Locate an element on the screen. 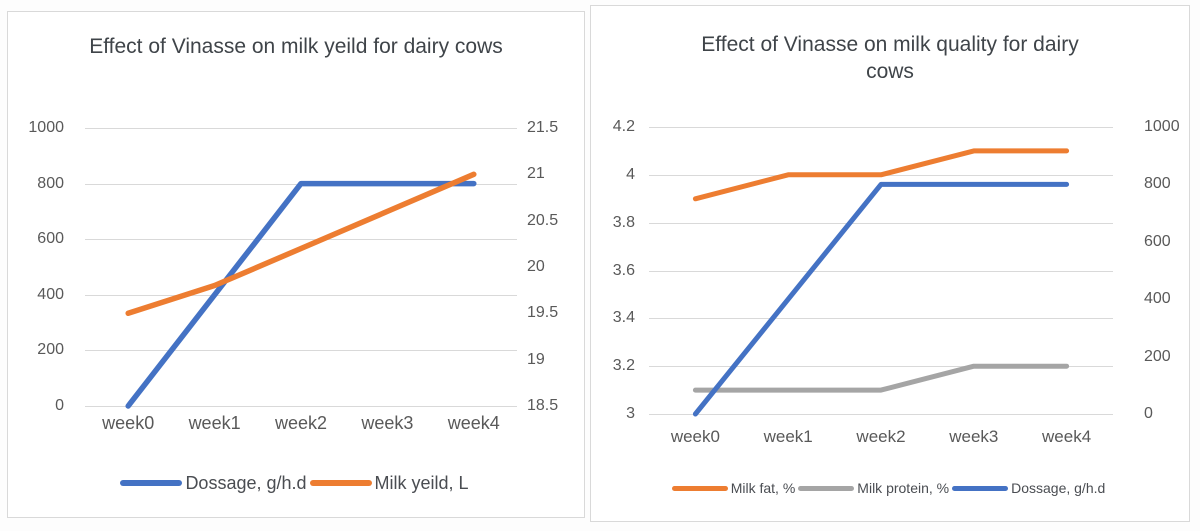  y-axis-tick-left: 800 is located at coordinates (50, 183).